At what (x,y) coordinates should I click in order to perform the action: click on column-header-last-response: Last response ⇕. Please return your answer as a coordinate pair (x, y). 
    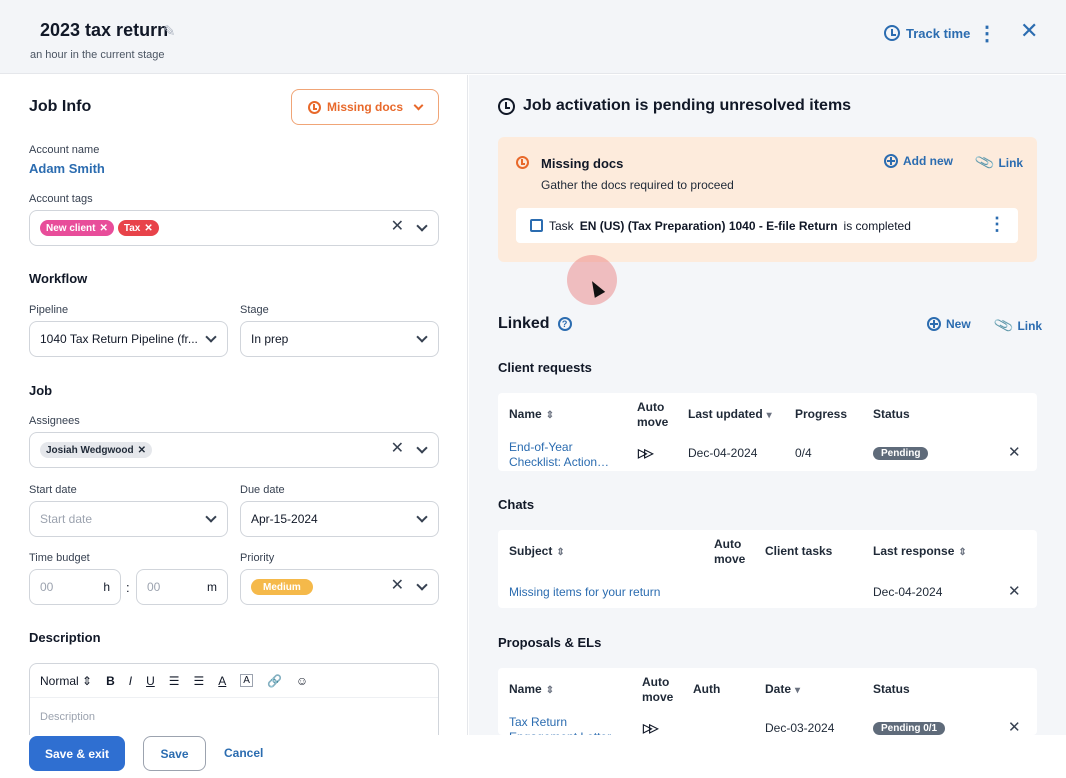
    Looking at the image, I should click on (920, 552).